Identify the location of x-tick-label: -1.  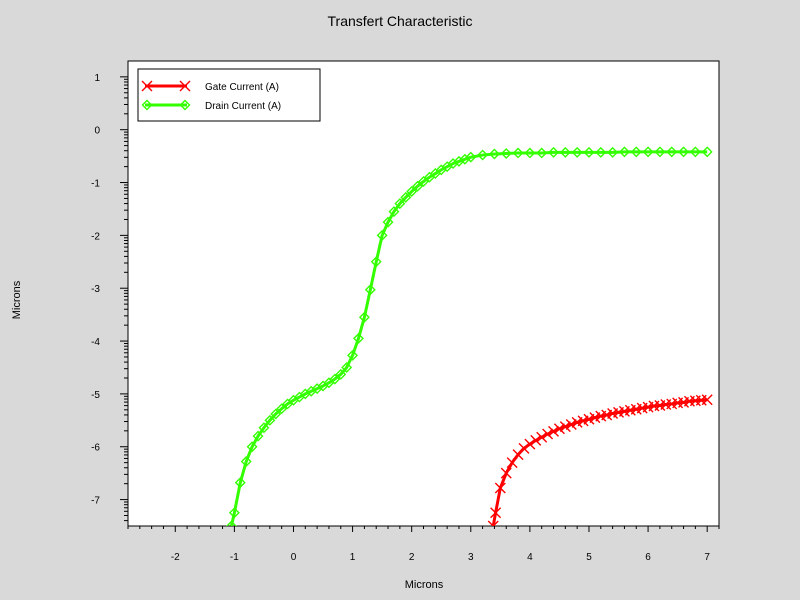
(234, 557).